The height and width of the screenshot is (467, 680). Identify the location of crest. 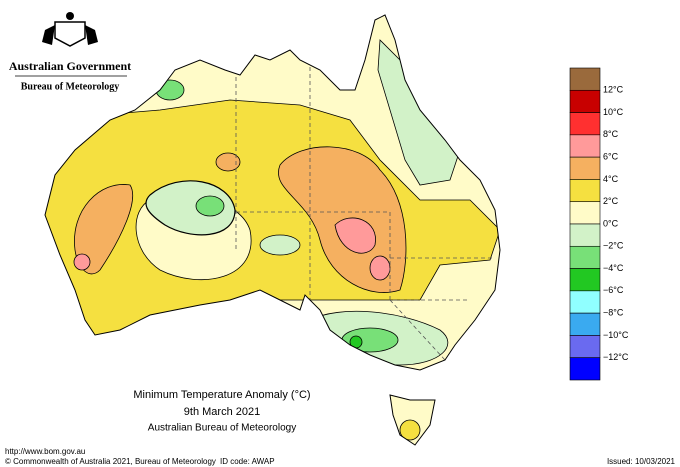
(70, 29).